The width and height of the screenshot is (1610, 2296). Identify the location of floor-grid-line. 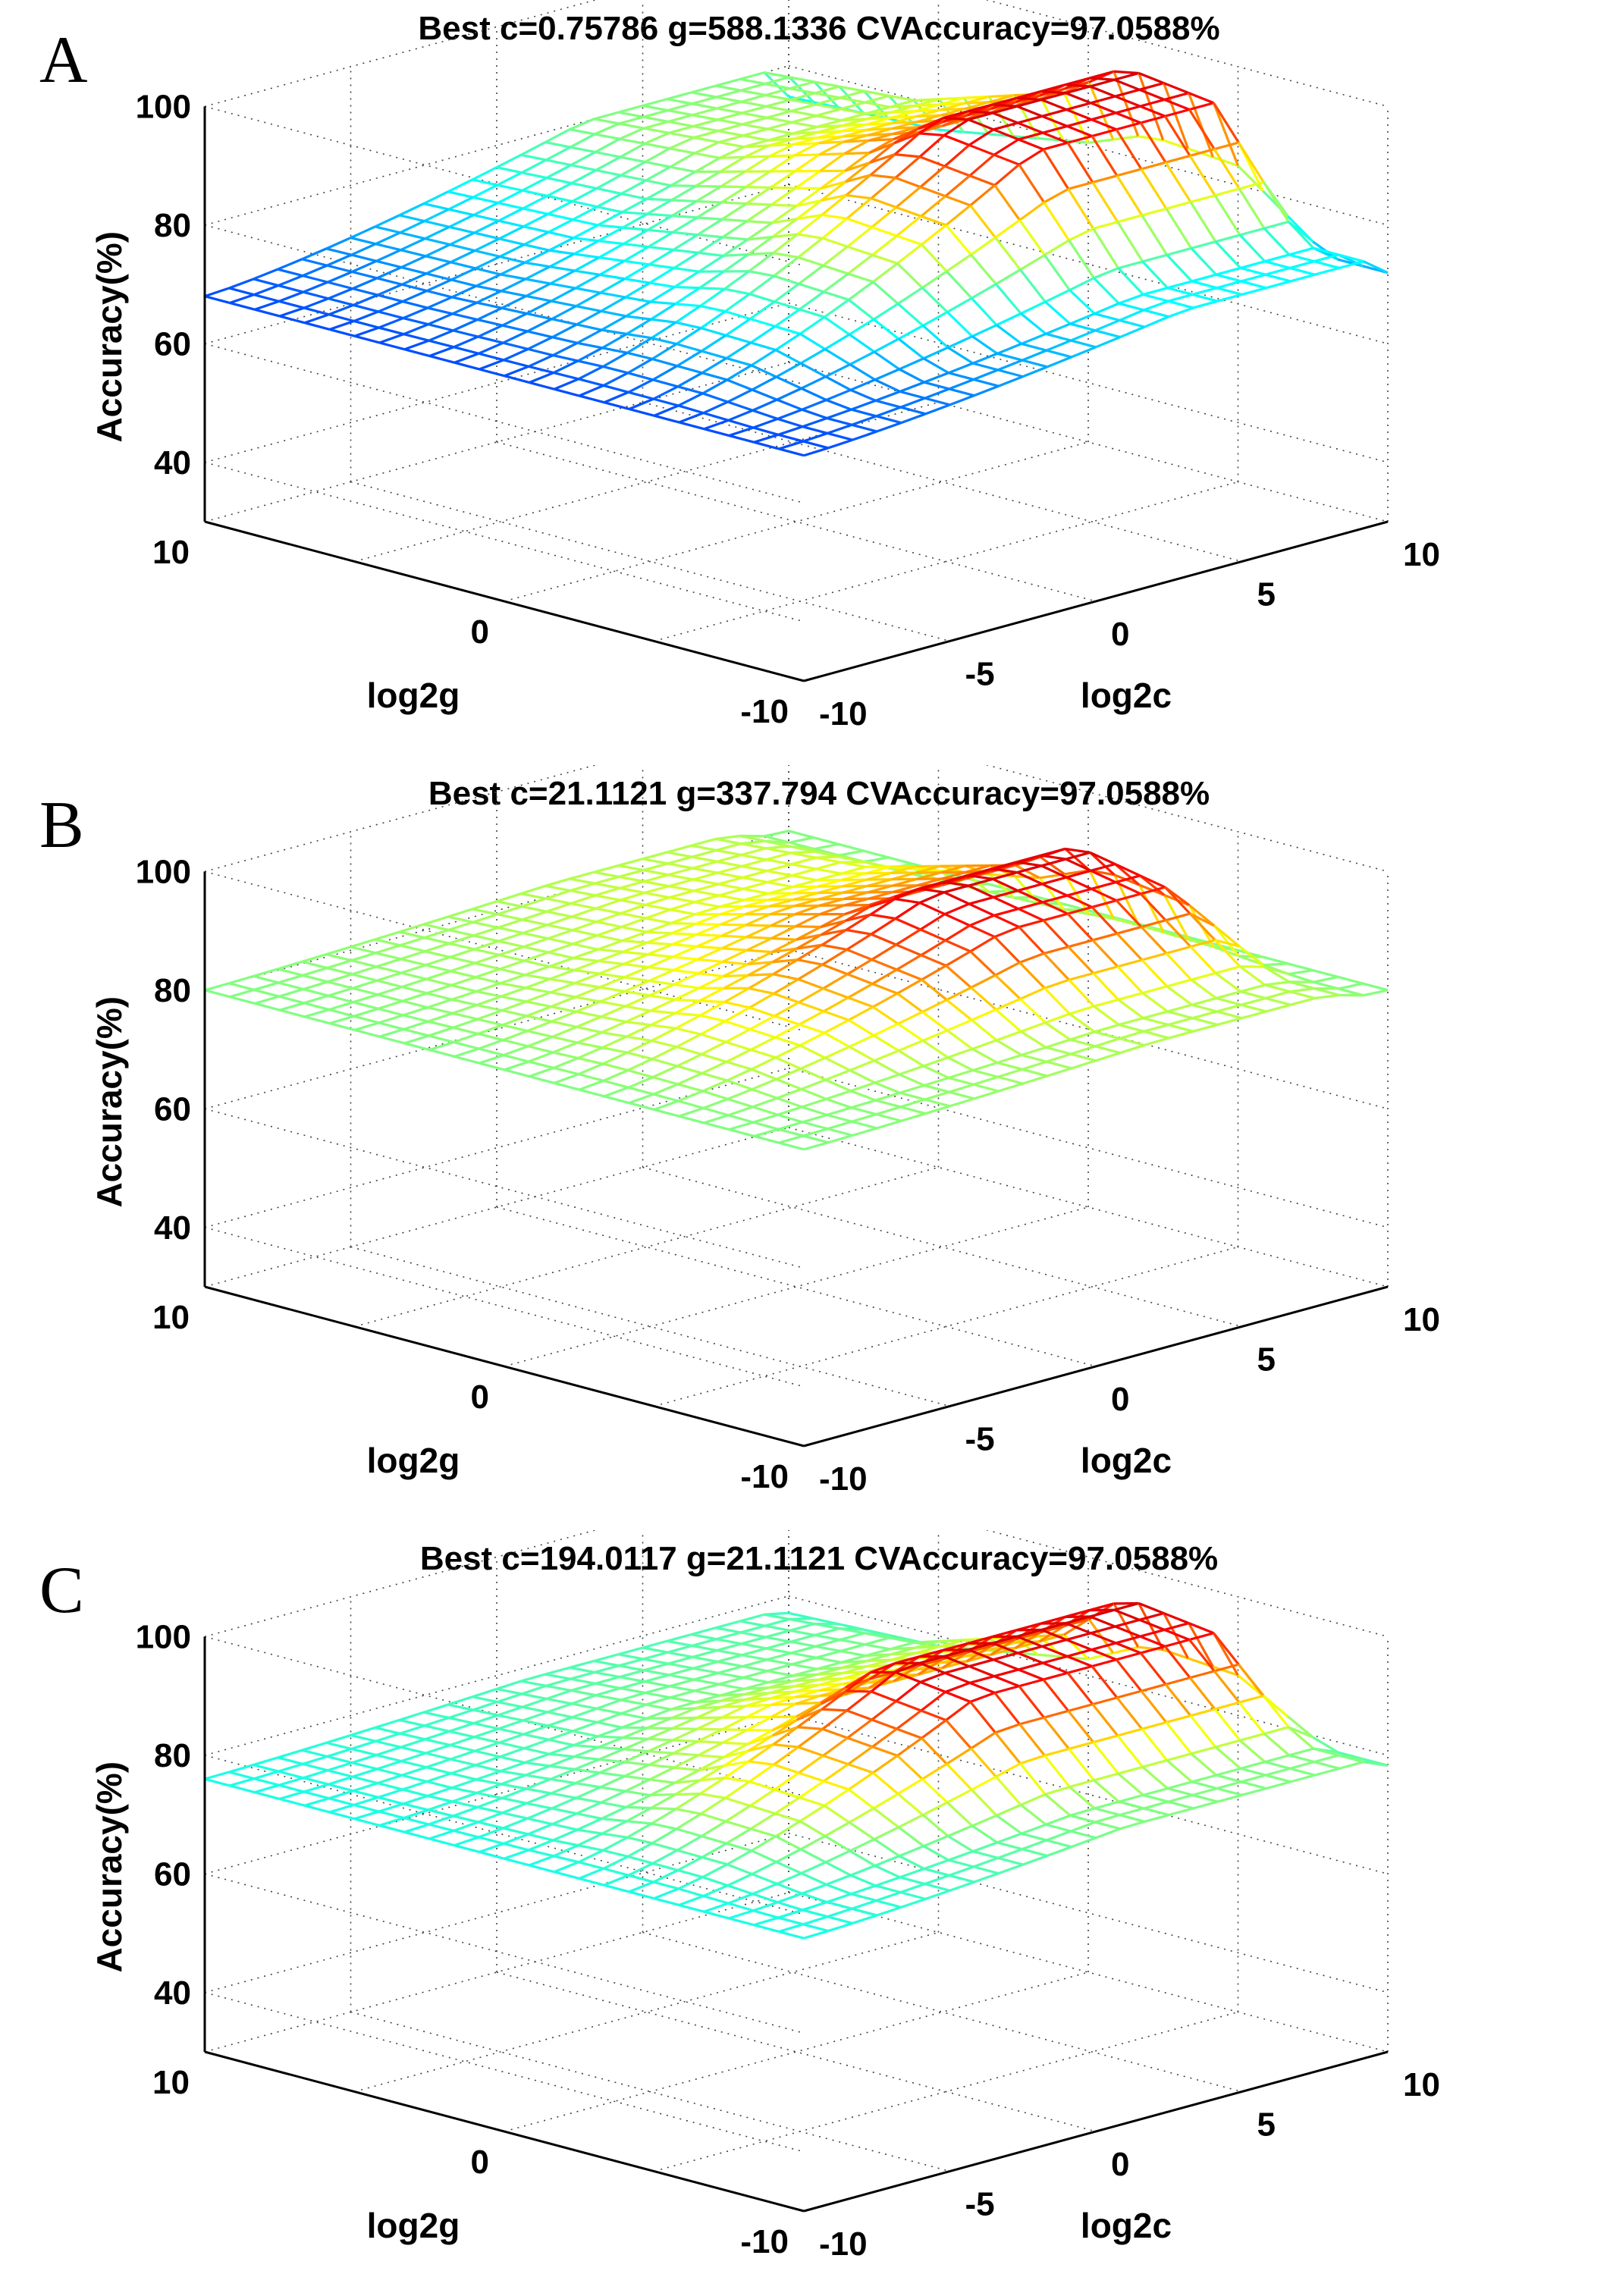
(797, 2051).